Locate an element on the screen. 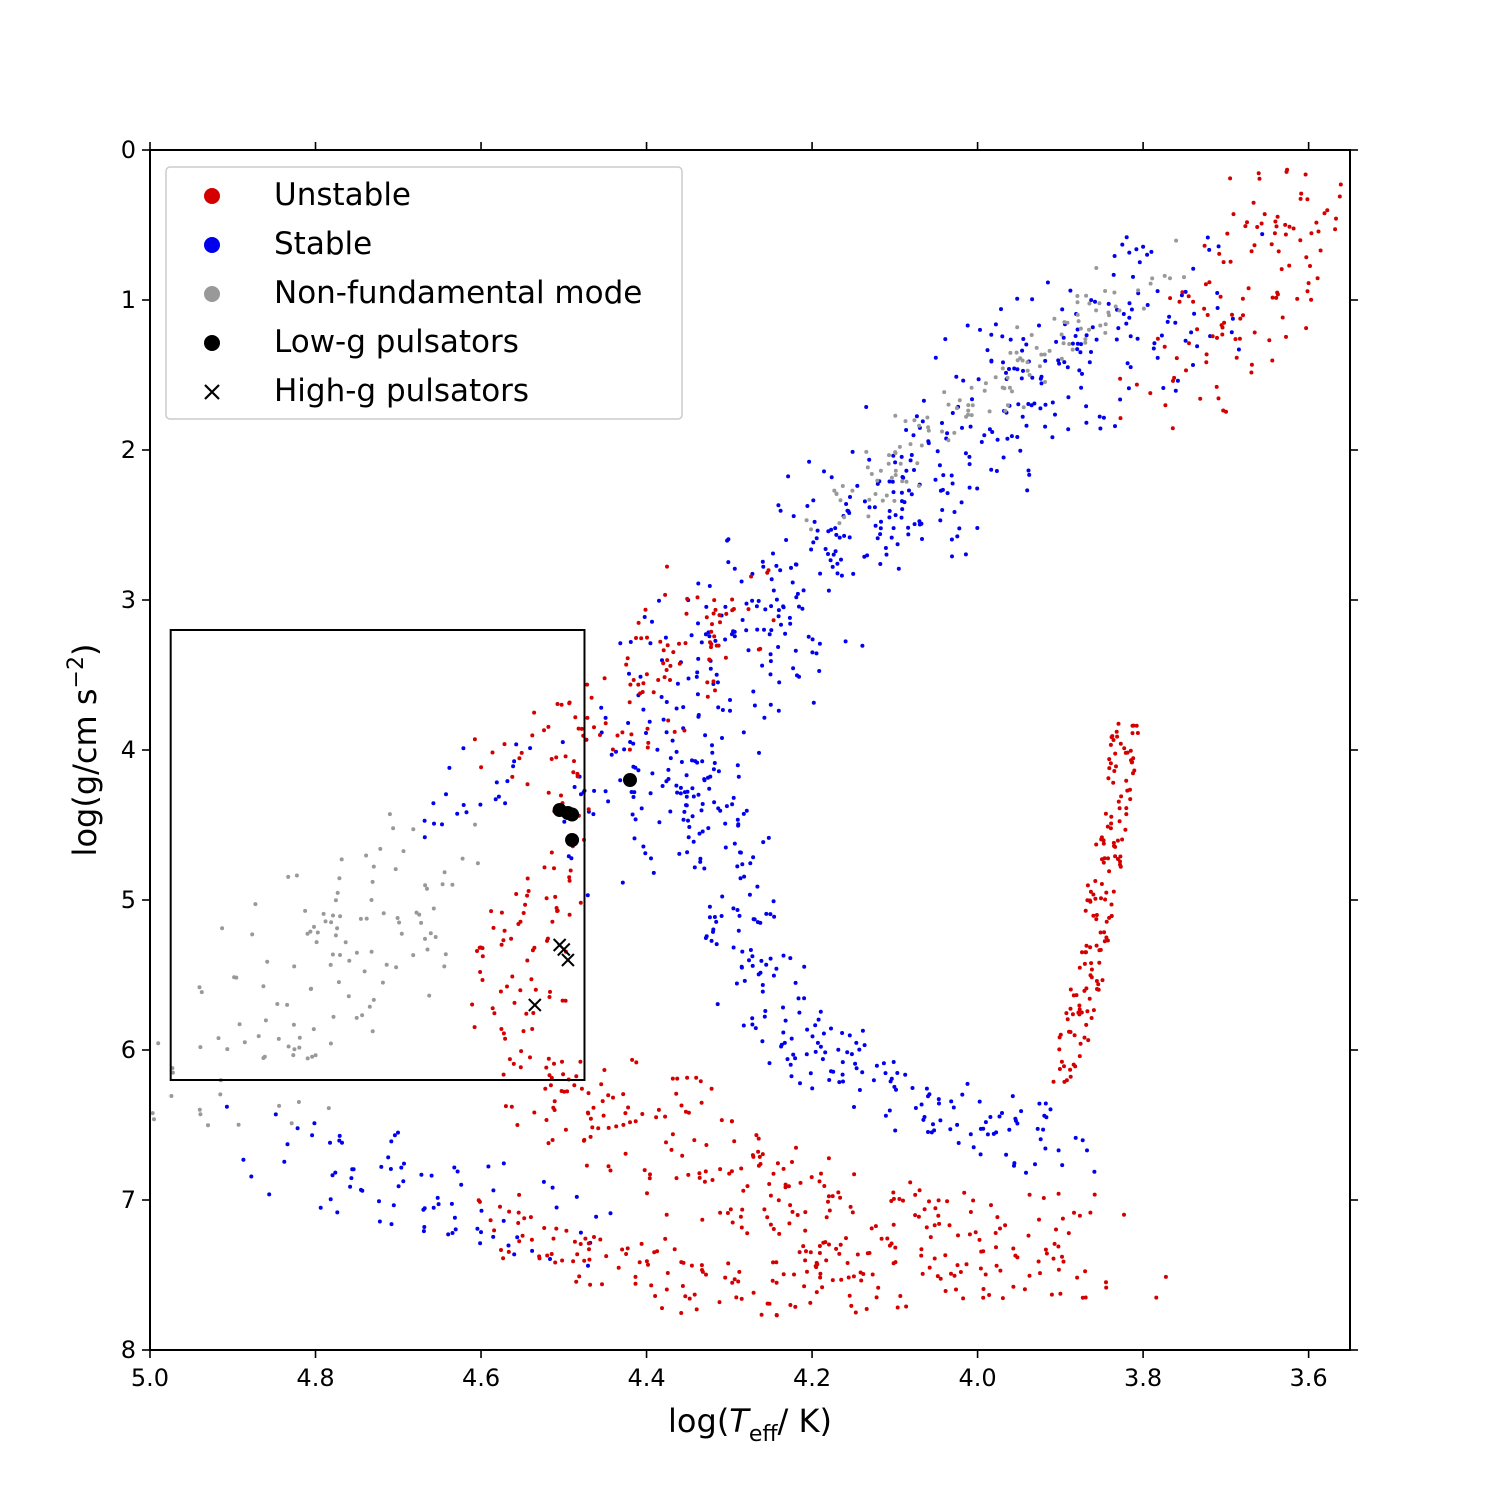 The image size is (1500, 1500). legend-marker-nonfund is located at coordinates (212, 294).